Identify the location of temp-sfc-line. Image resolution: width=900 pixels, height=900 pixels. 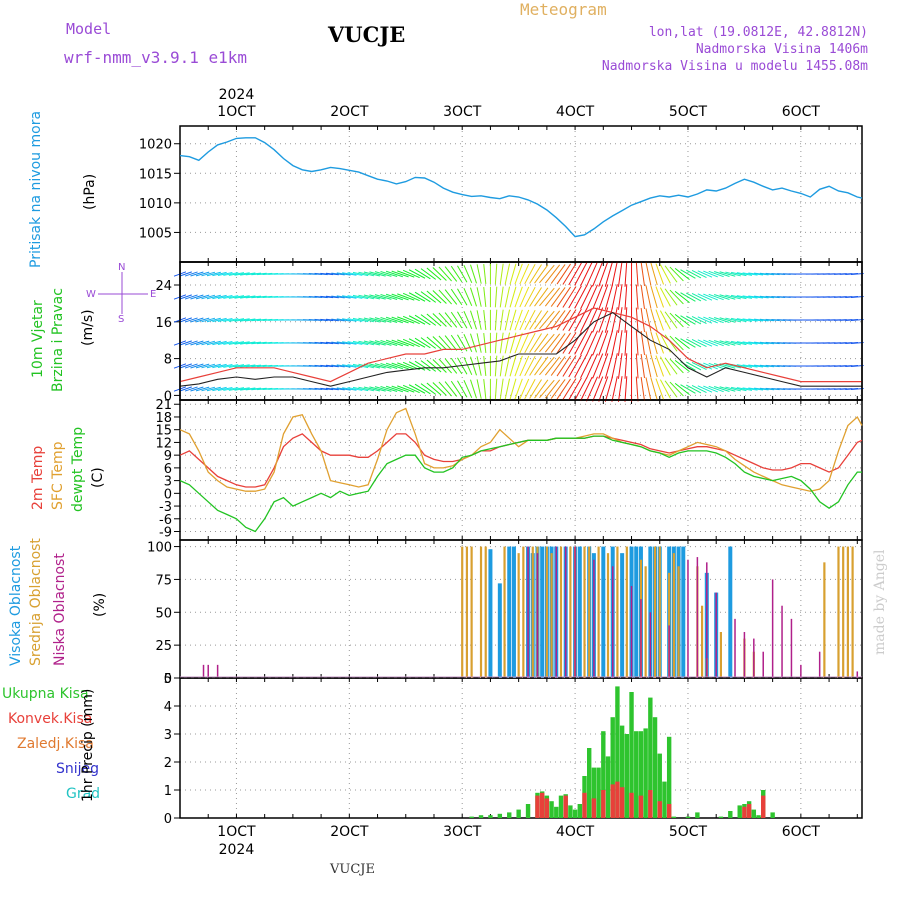
(521, 449).